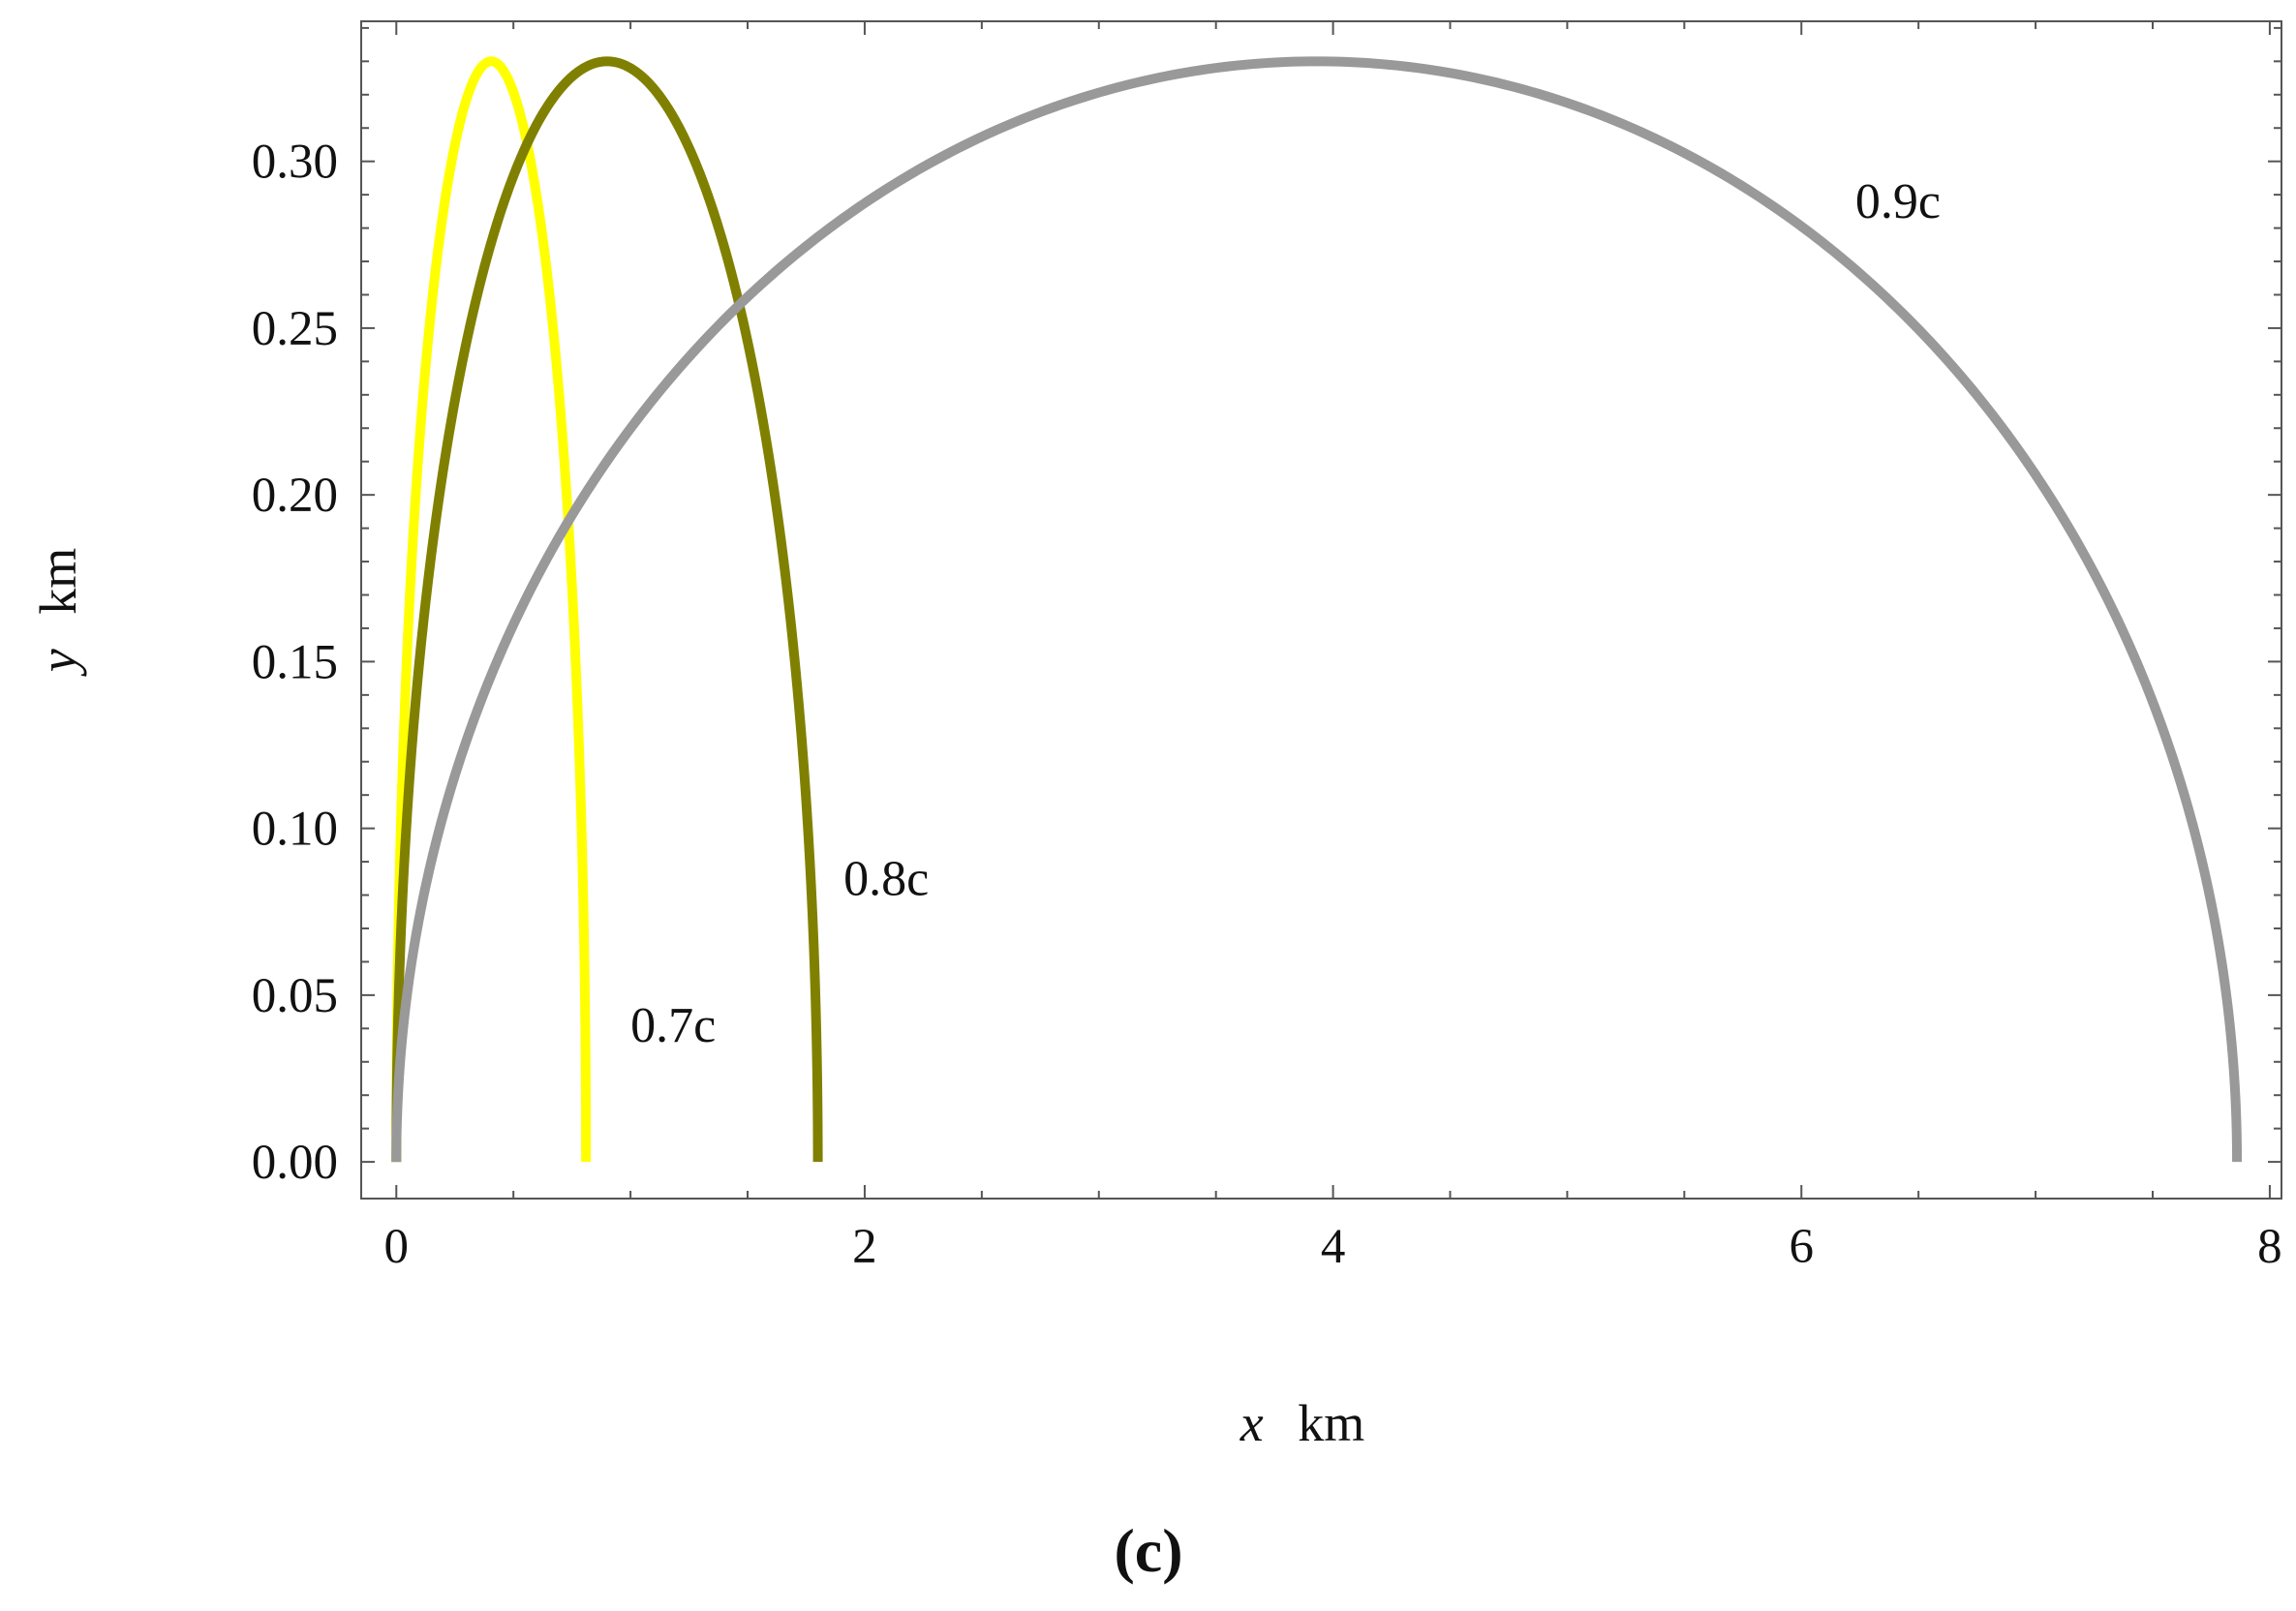  I want to click on series-label-0-7c: 0.7c, so click(673, 1025).